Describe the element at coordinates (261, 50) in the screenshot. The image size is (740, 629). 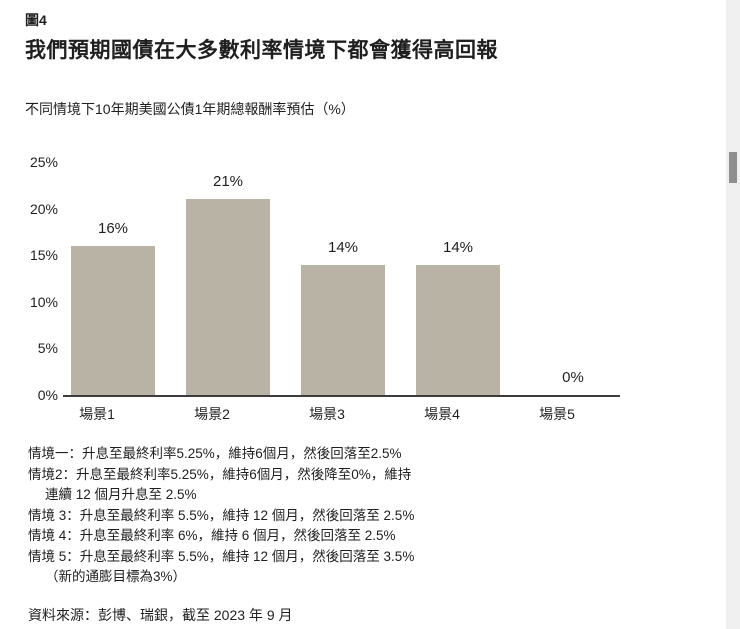
I see `page-title: 我們預期國債在大多數利率情境下都會獲得高回報` at that location.